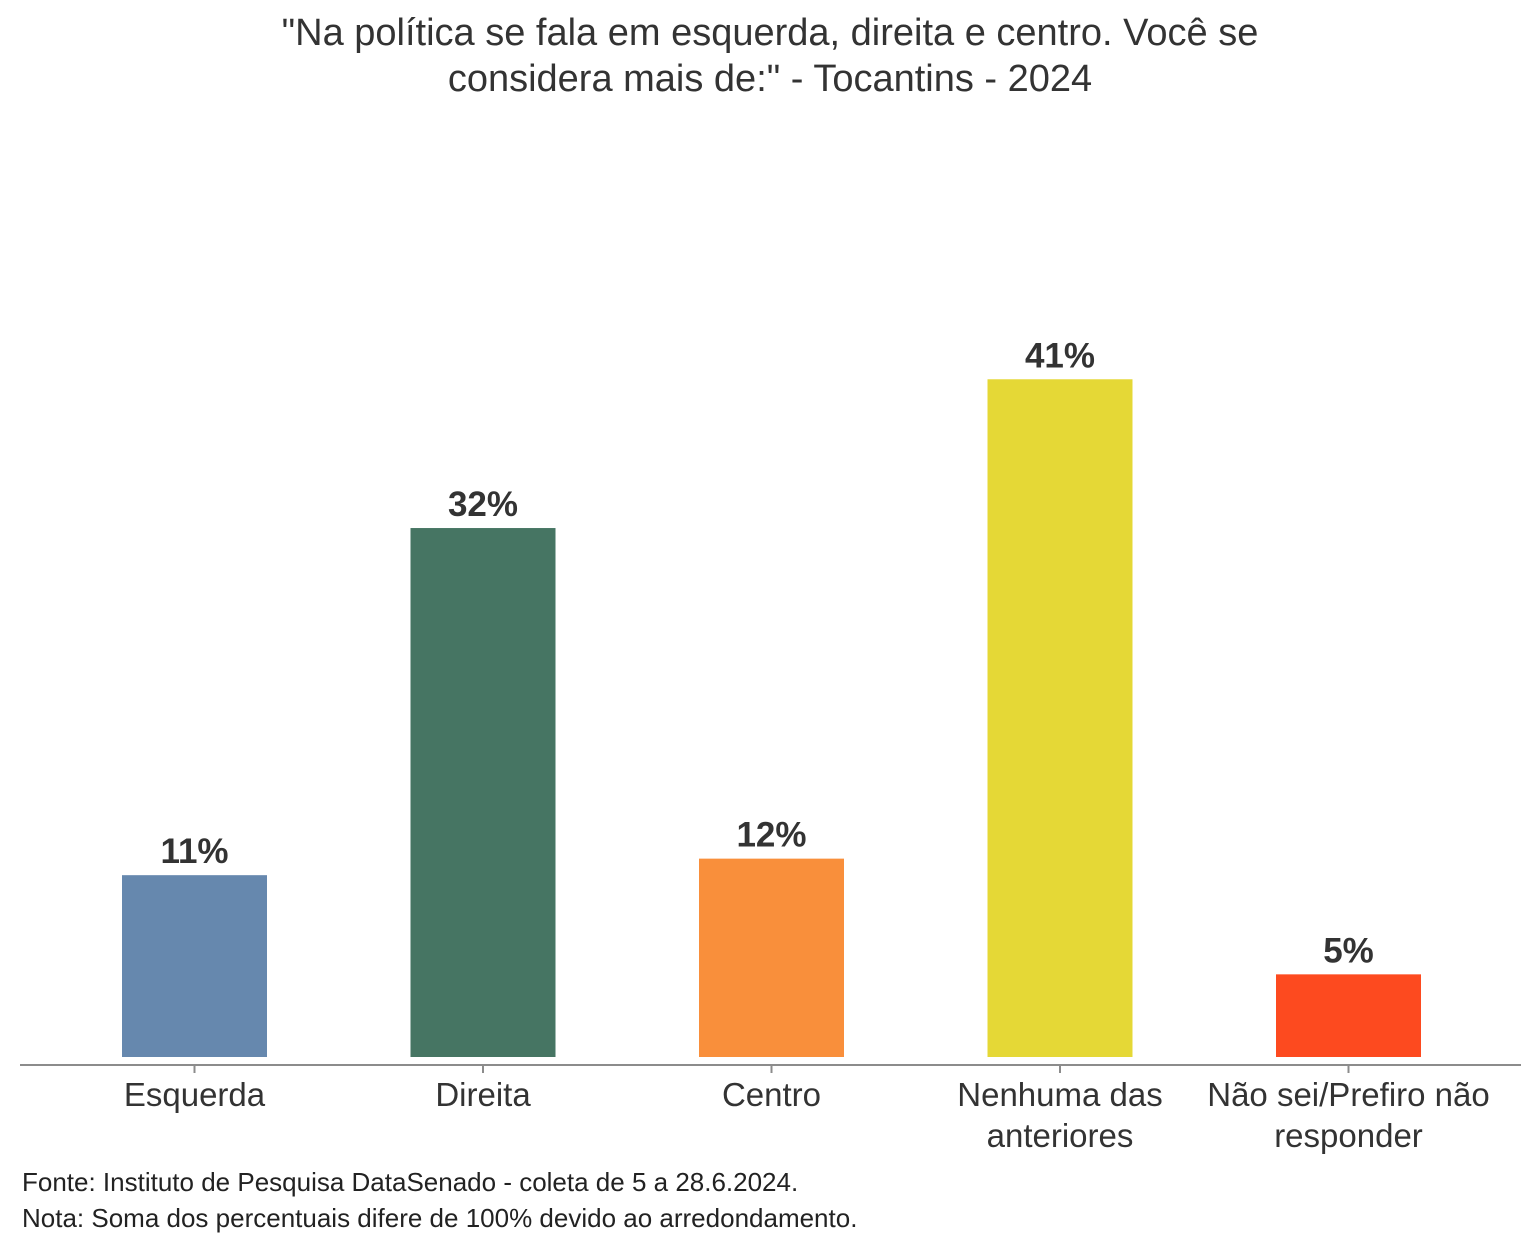 The height and width of the screenshot is (1248, 1536). I want to click on x-tick-label-1: Direita, so click(483, 1094).